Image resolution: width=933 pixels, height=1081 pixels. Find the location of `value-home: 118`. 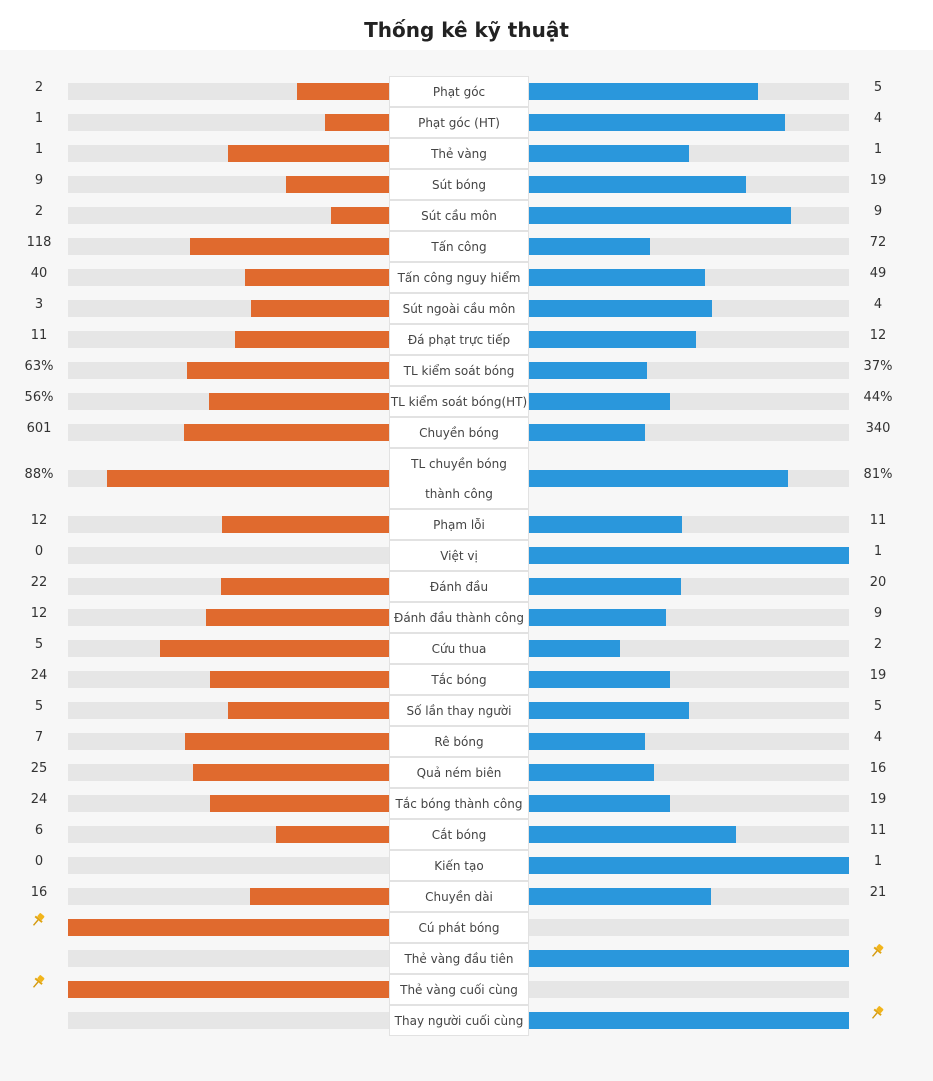

value-home: 118 is located at coordinates (39, 242).